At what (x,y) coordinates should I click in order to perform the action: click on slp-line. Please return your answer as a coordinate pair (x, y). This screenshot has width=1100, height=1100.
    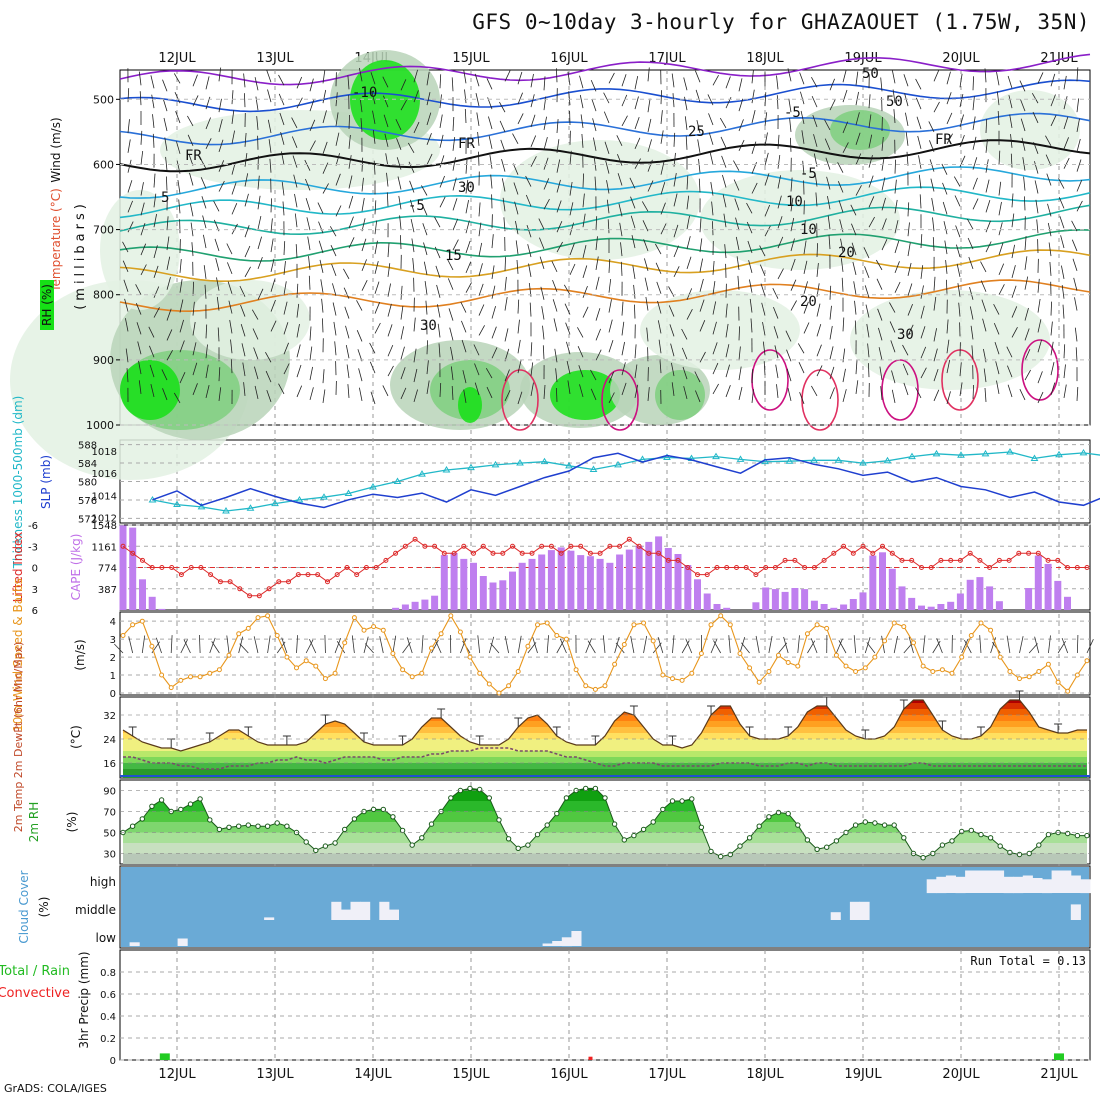
    Looking at the image, I should click on (626, 480).